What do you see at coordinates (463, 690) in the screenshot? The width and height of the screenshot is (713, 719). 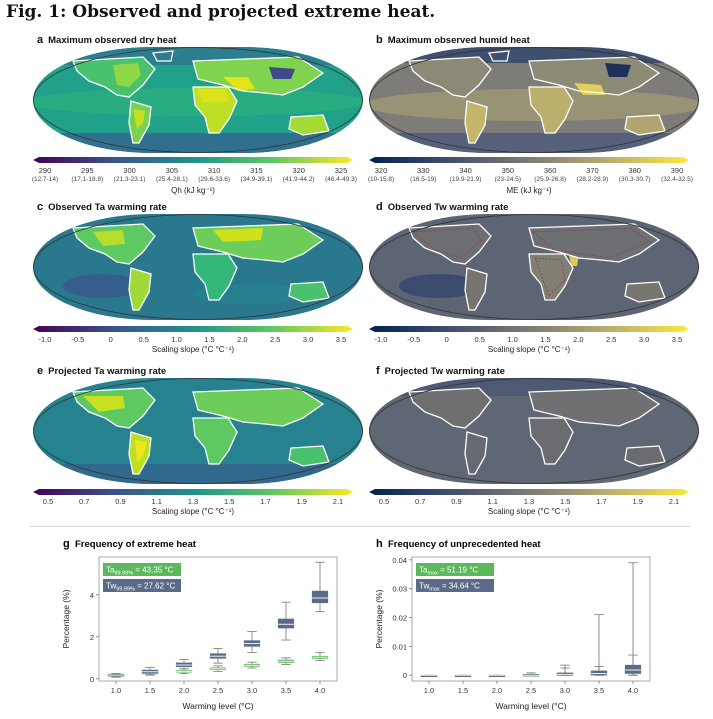 I see `x-tick-label: 1.5` at bounding box center [463, 690].